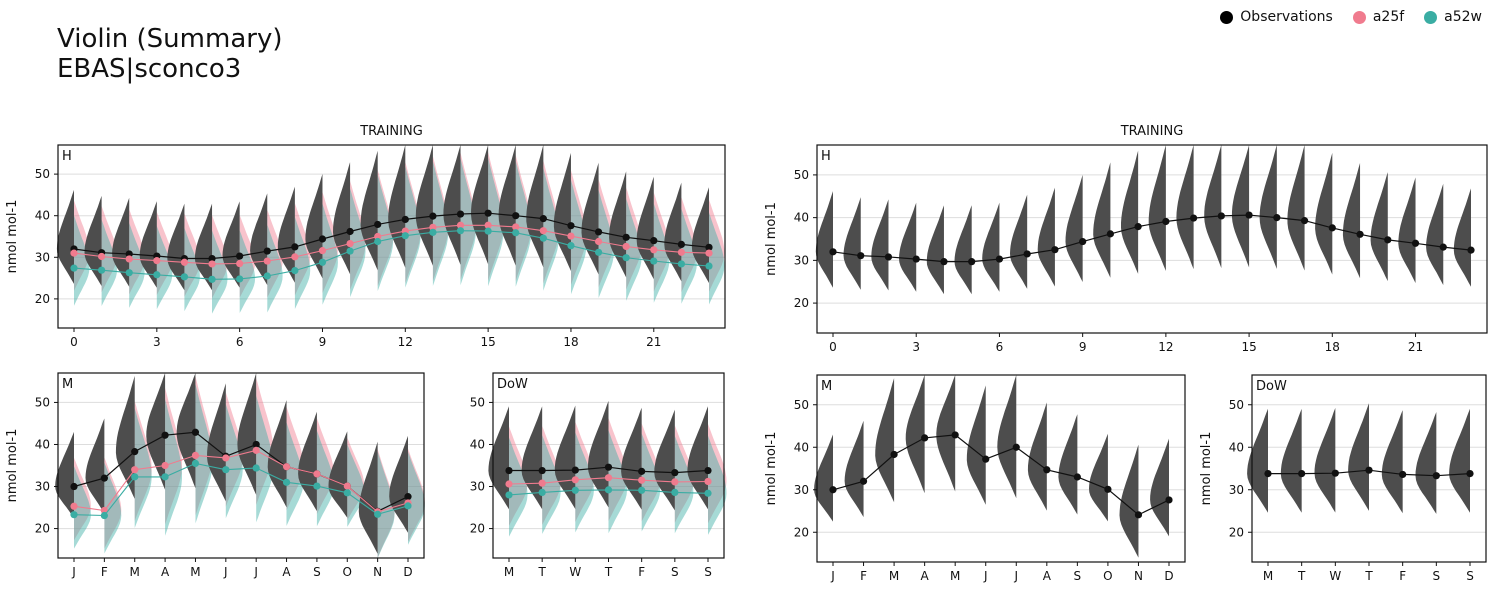  Describe the element at coordinates (801, 447) in the screenshot. I see `y-tick-label: 40` at that location.